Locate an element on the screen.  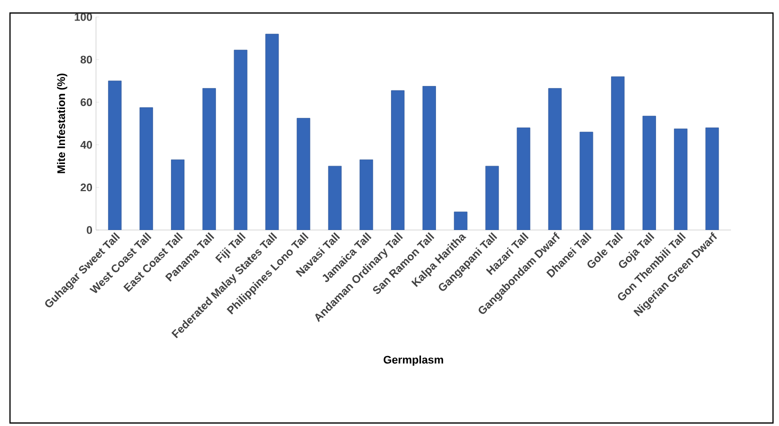
y-tick-label: 80 is located at coordinates (86, 60).